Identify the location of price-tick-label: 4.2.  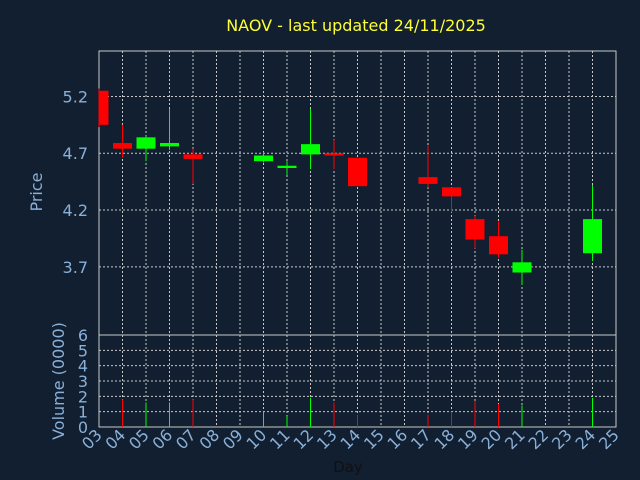
(75, 210).